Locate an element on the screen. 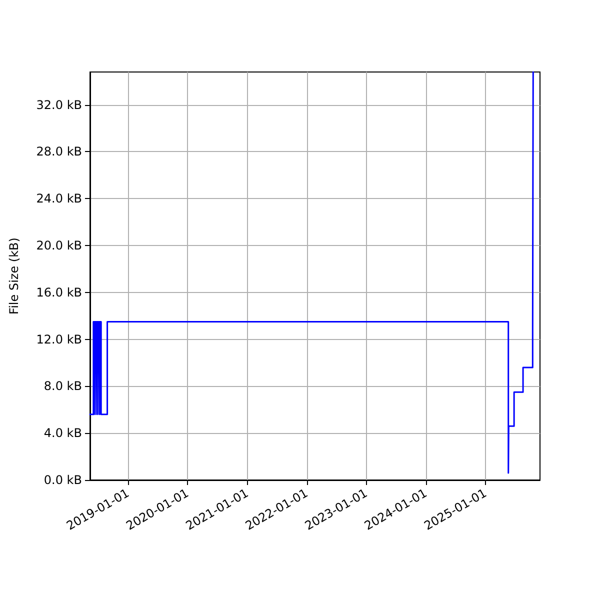 The height and width of the screenshot is (600, 600). y-tick-label: 24.0 kB is located at coordinates (59, 199).